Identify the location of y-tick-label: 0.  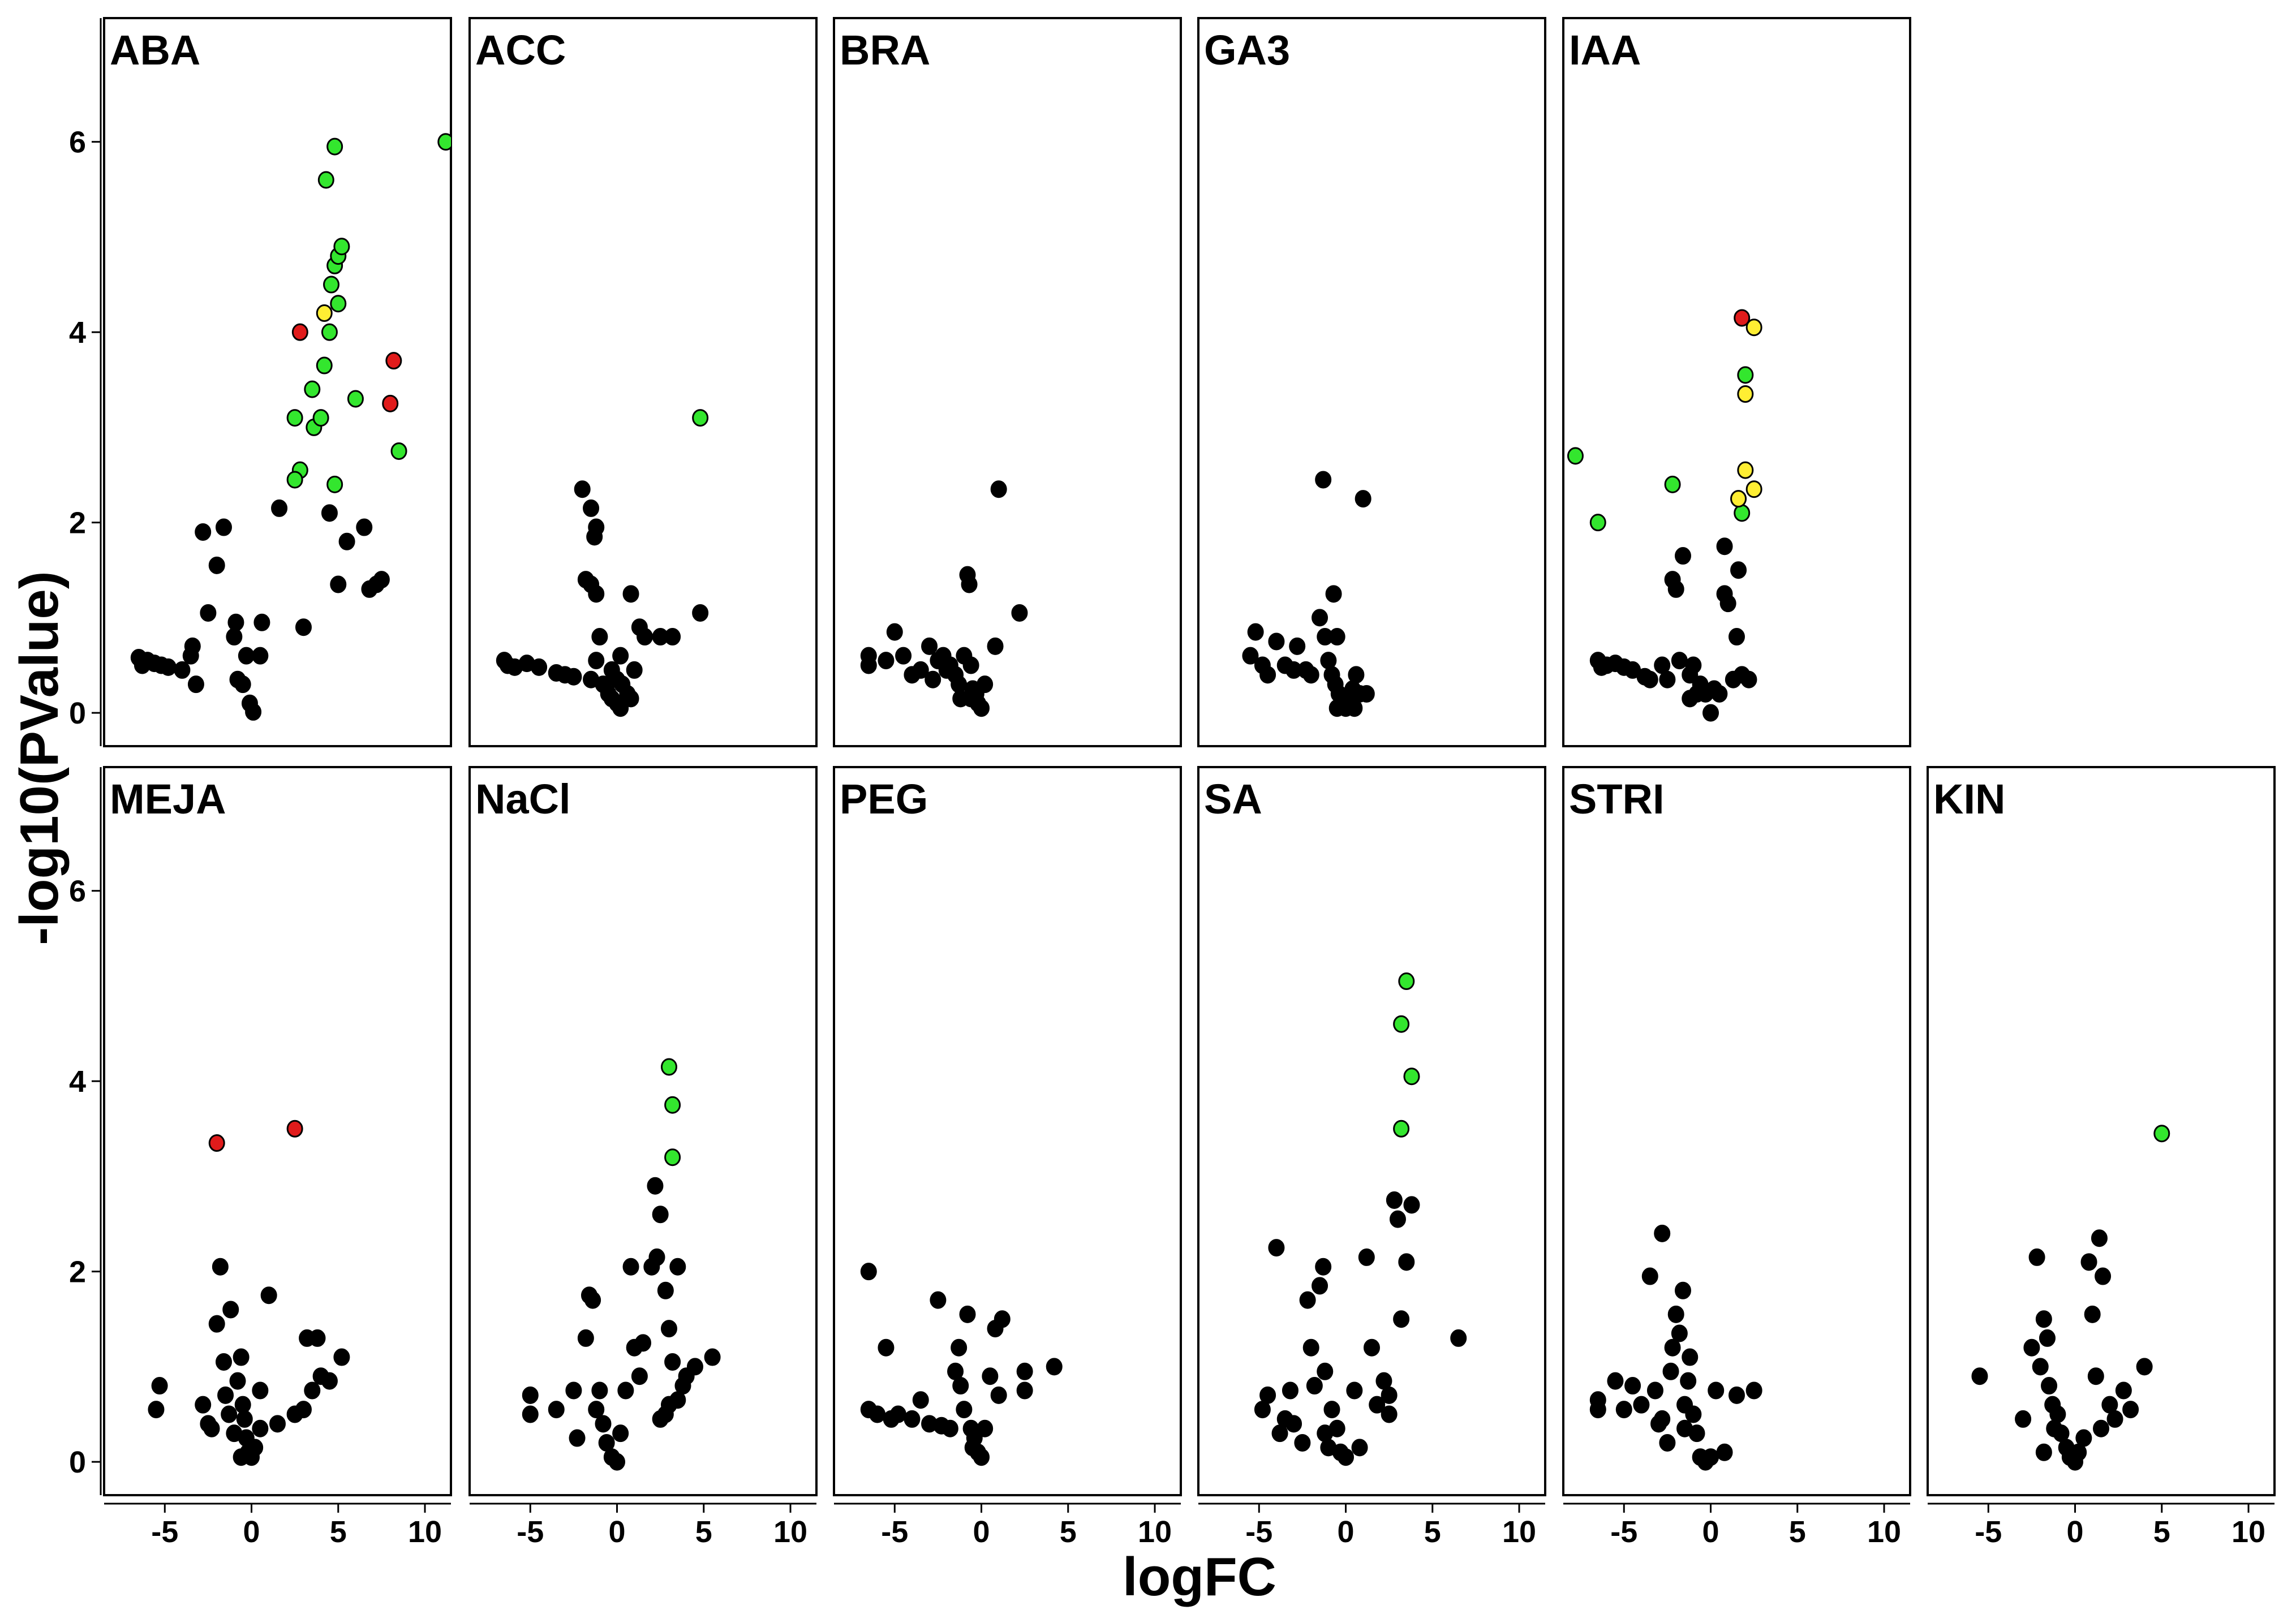
(78, 713).